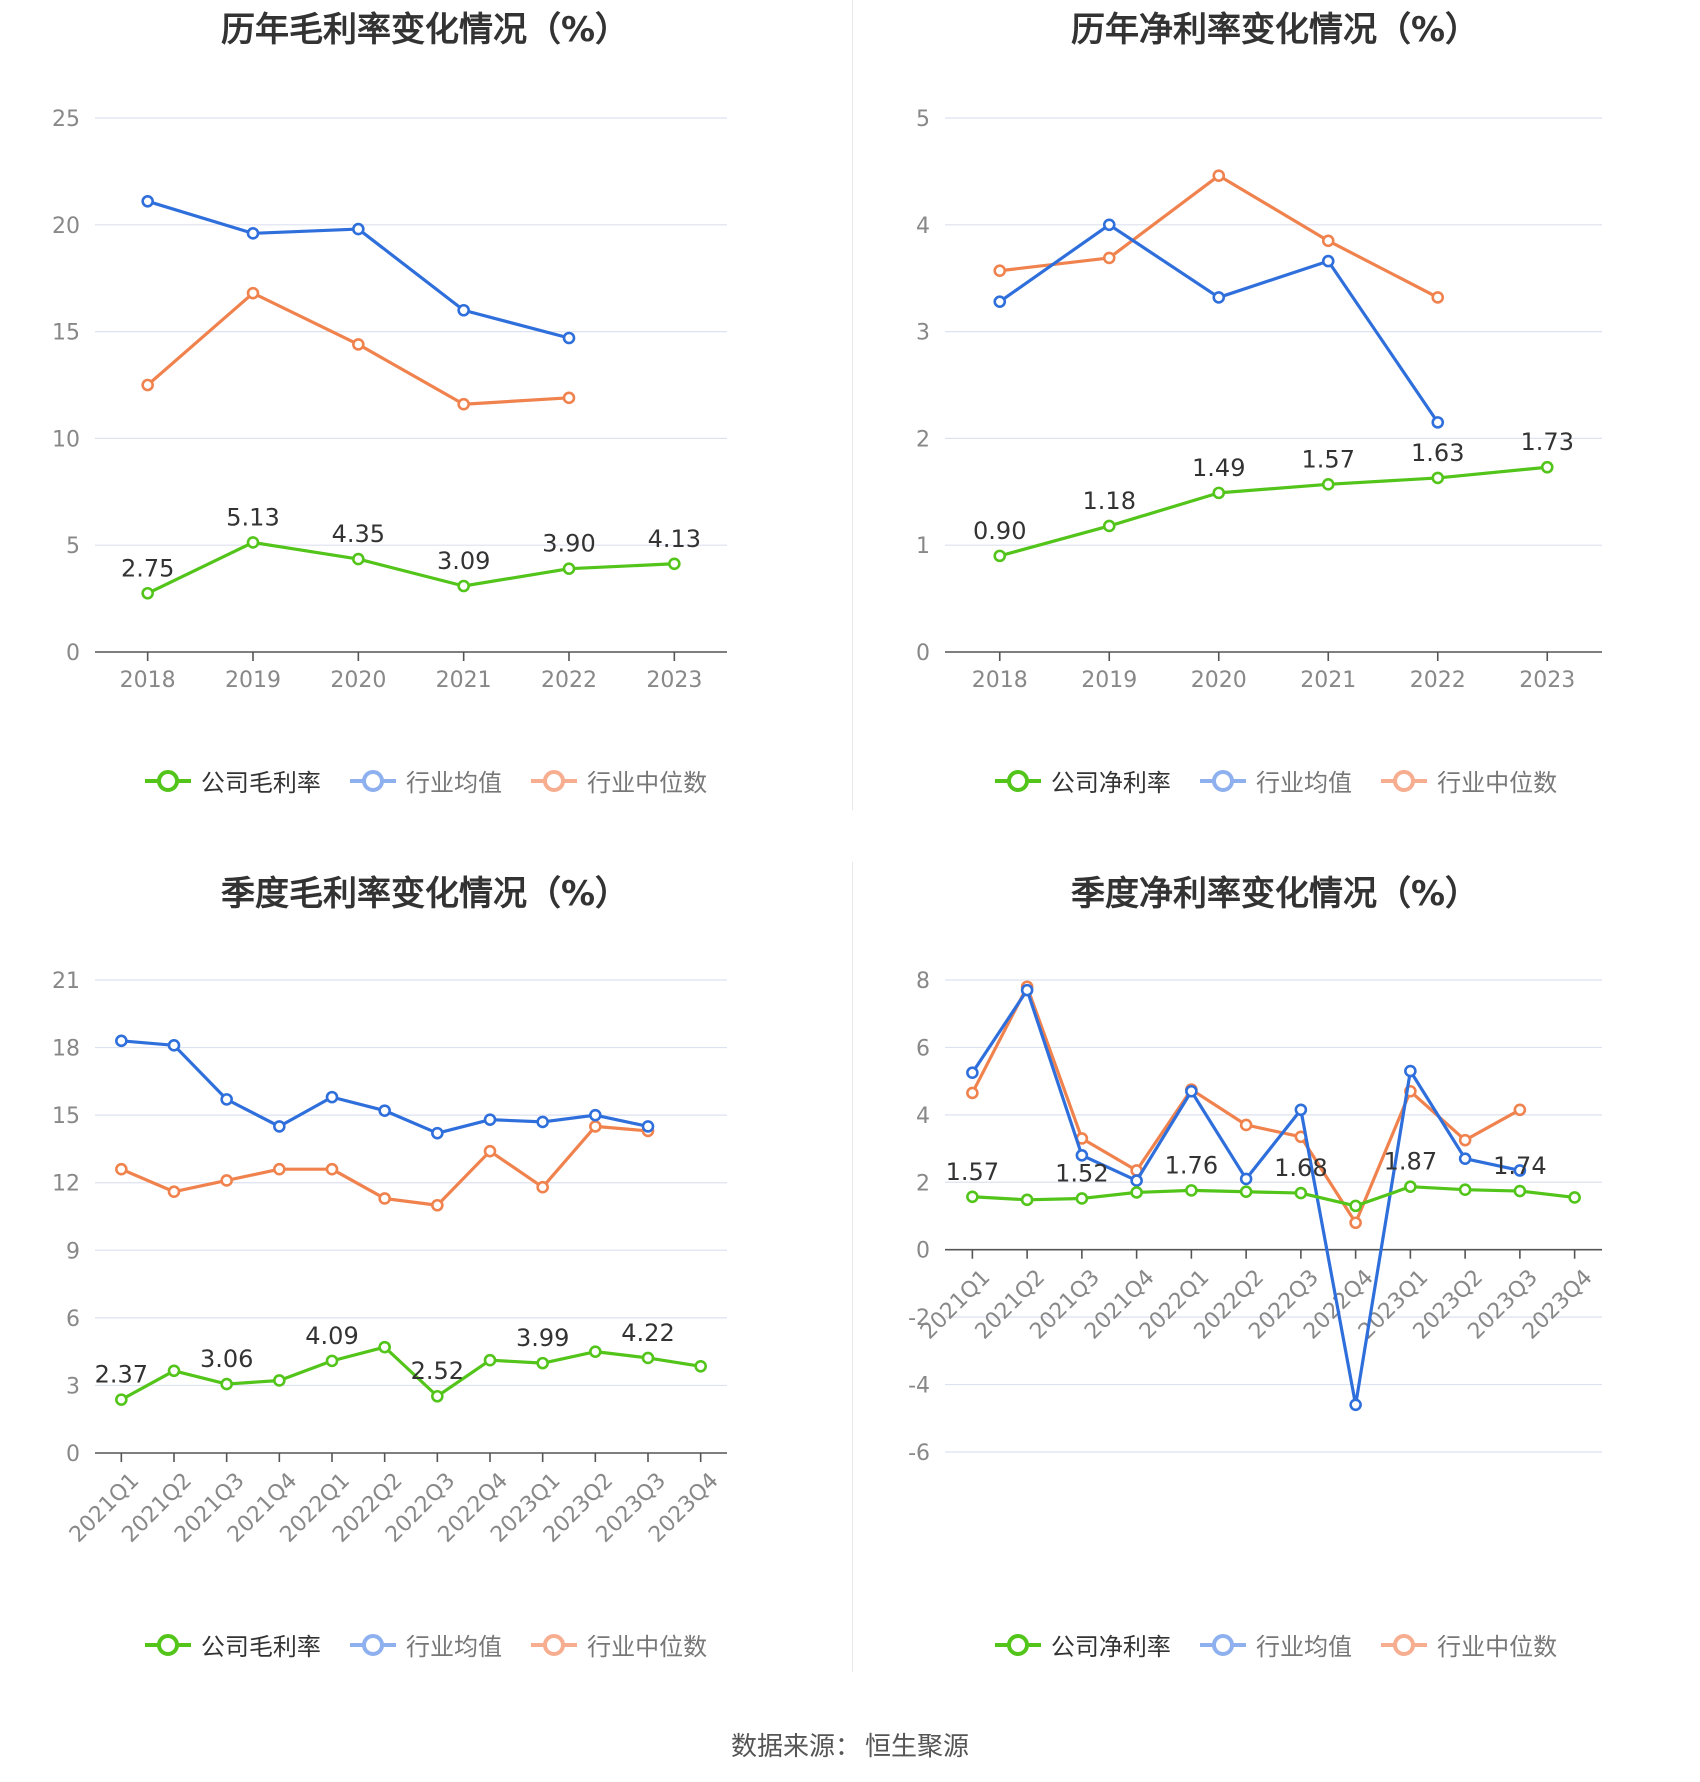 The height and width of the screenshot is (1782, 1700). What do you see at coordinates (1300, 1168) in the screenshot?
I see `data-label: 1.68` at bounding box center [1300, 1168].